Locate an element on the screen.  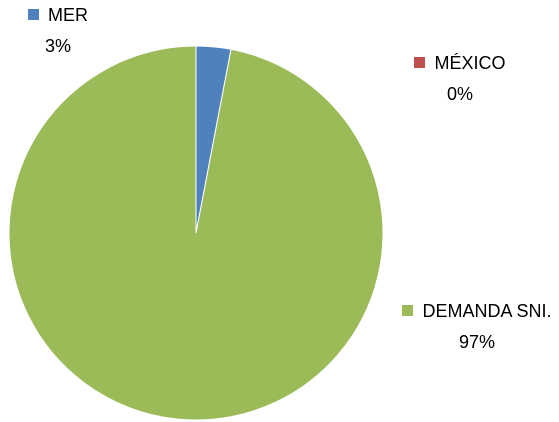
label-name-line: MÉXICO is located at coordinates (460, 63).